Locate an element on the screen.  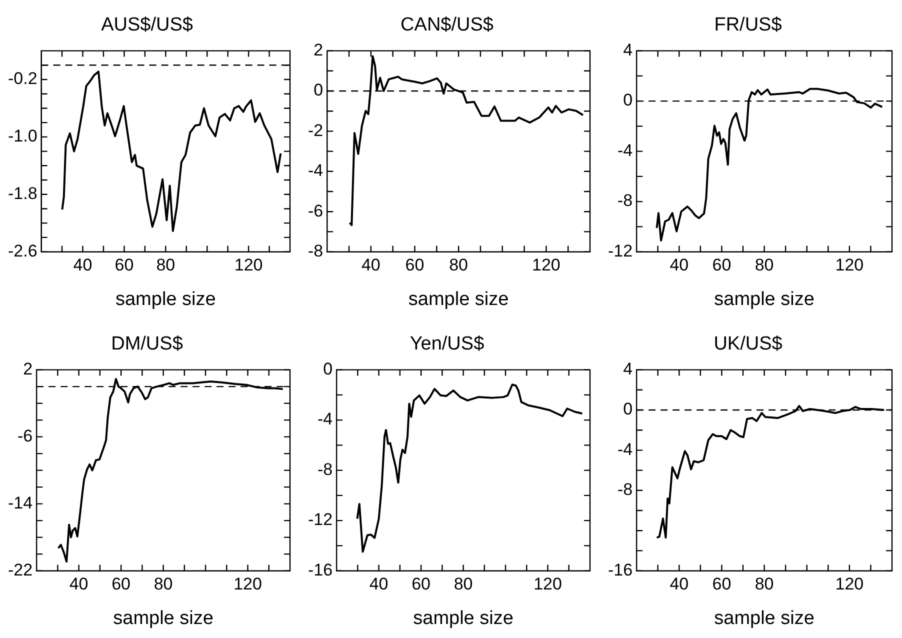
y-tick-label: -2 is located at coordinates (316, 130).